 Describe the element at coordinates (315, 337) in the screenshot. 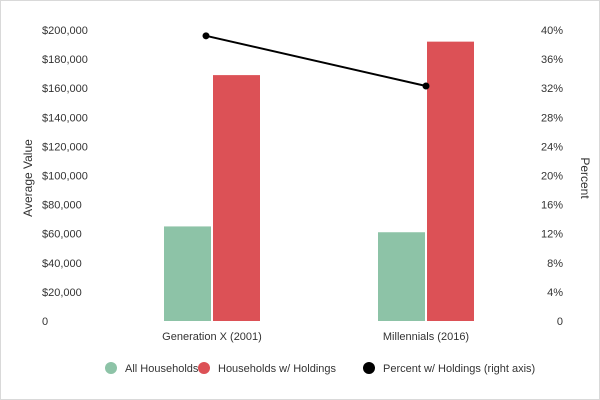

I see `x-axis-labels: Generation X (2001) Millennials (2016)` at that location.